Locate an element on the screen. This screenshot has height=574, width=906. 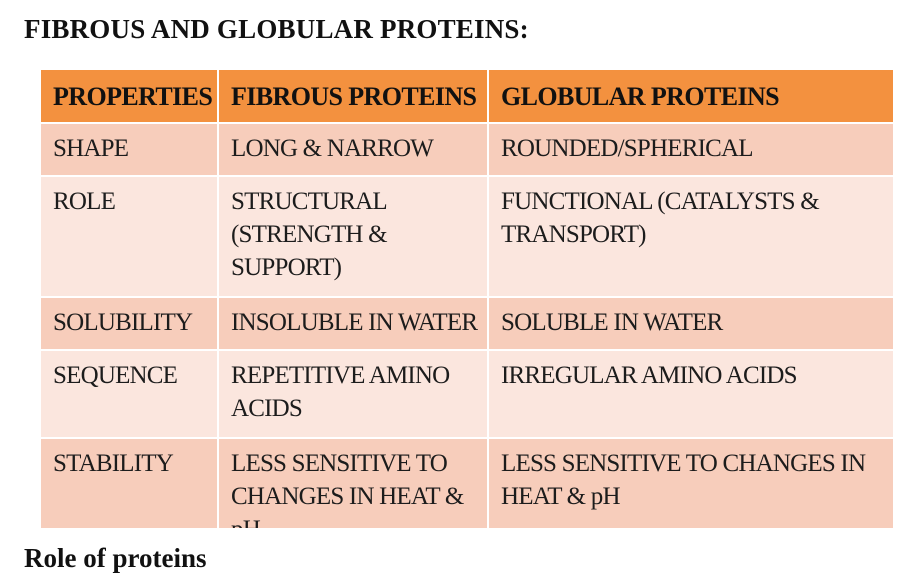
header-properties: PROPERTIES is located at coordinates (129, 96).